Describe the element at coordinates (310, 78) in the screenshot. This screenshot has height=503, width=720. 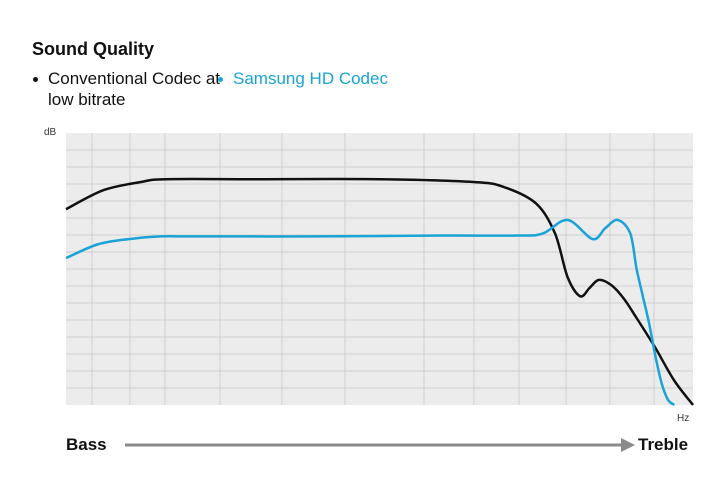
I see `legend-label: Samsung HD Codec` at that location.